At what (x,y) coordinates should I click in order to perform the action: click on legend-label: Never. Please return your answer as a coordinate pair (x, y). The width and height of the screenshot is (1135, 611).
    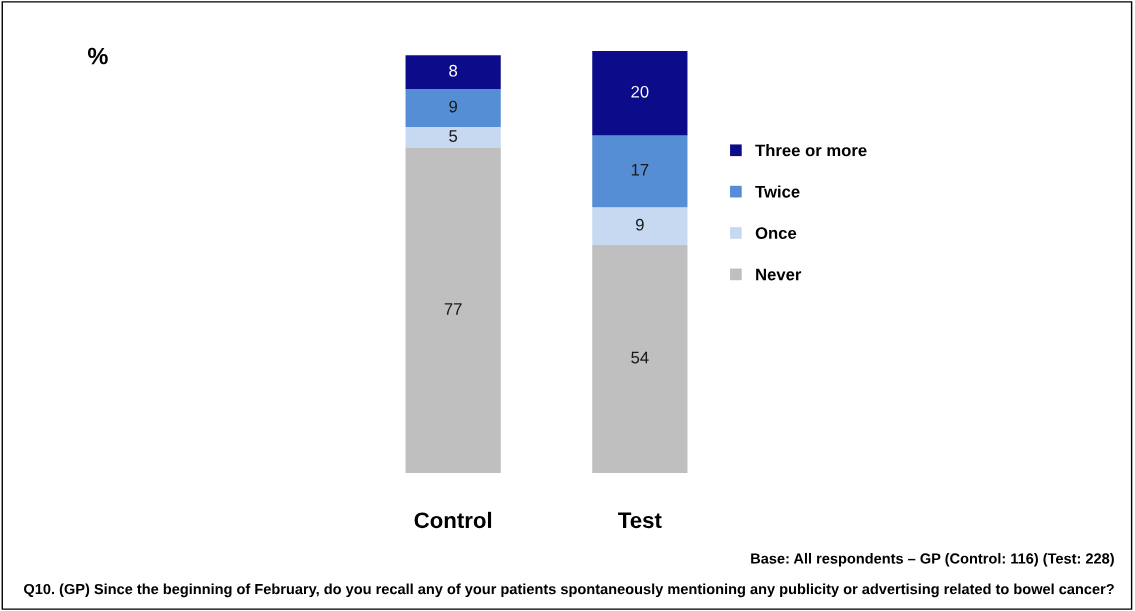
    Looking at the image, I should click on (779, 274).